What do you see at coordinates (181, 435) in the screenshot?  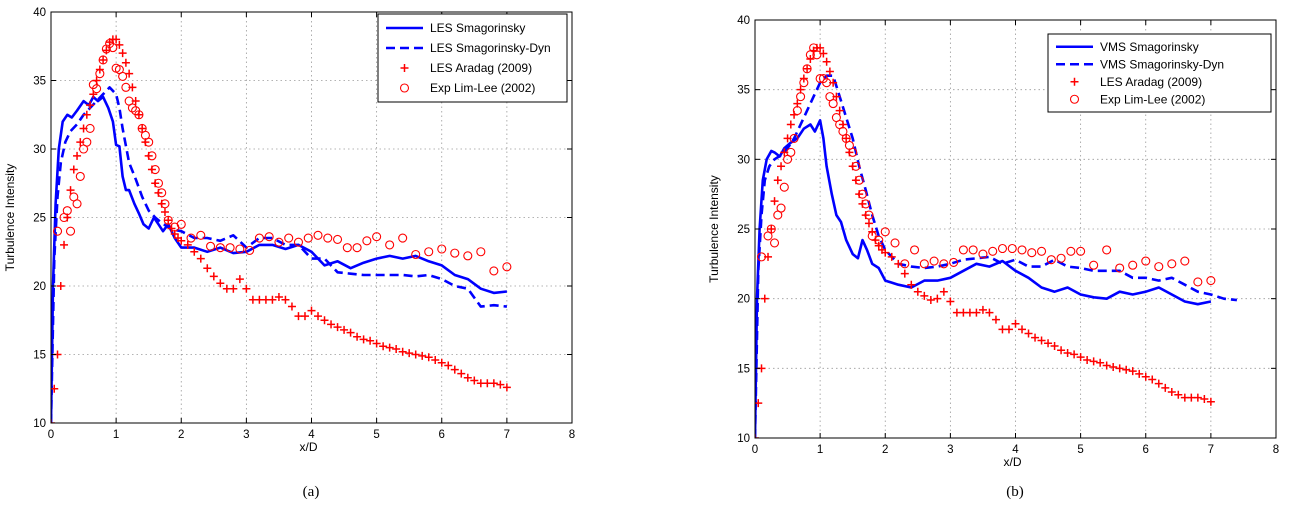 I see `x-tick-label: 2` at bounding box center [181, 435].